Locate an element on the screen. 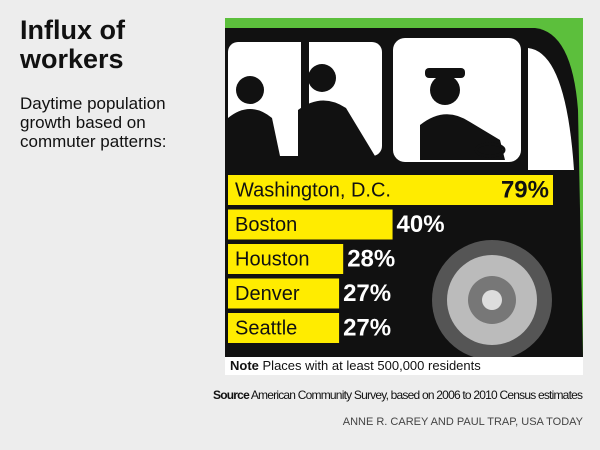  windshield is located at coordinates (551, 109).